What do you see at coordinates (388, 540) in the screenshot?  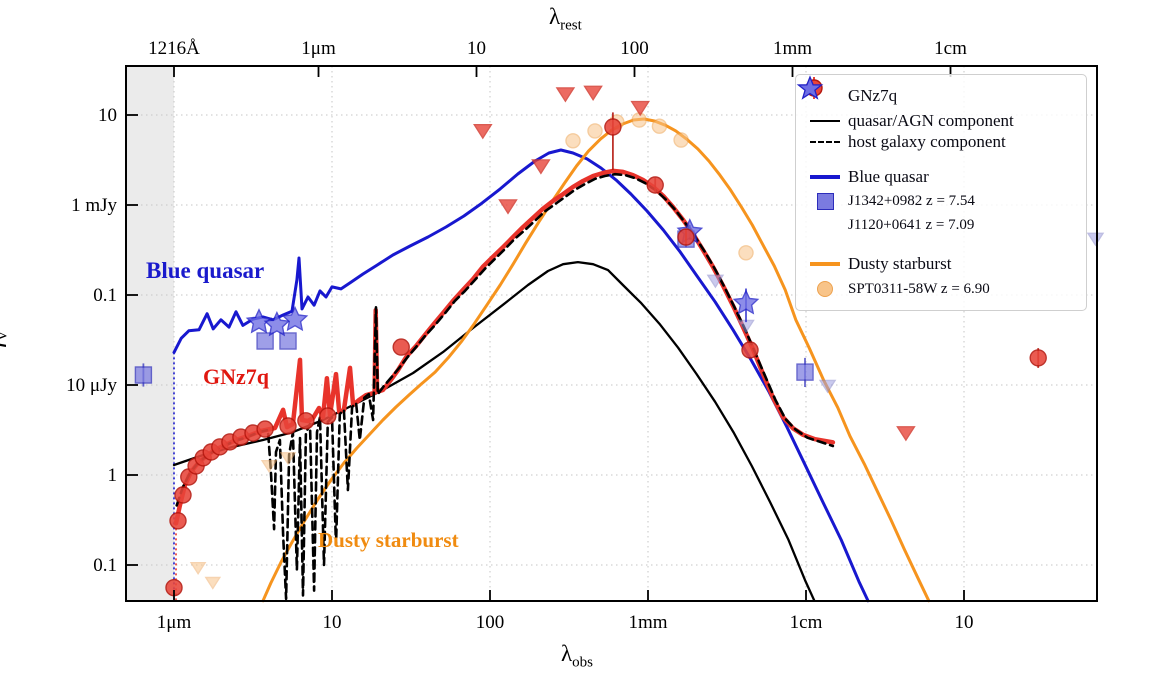 I see `annotation-dusty-starburst: Dusty starburst` at bounding box center [388, 540].